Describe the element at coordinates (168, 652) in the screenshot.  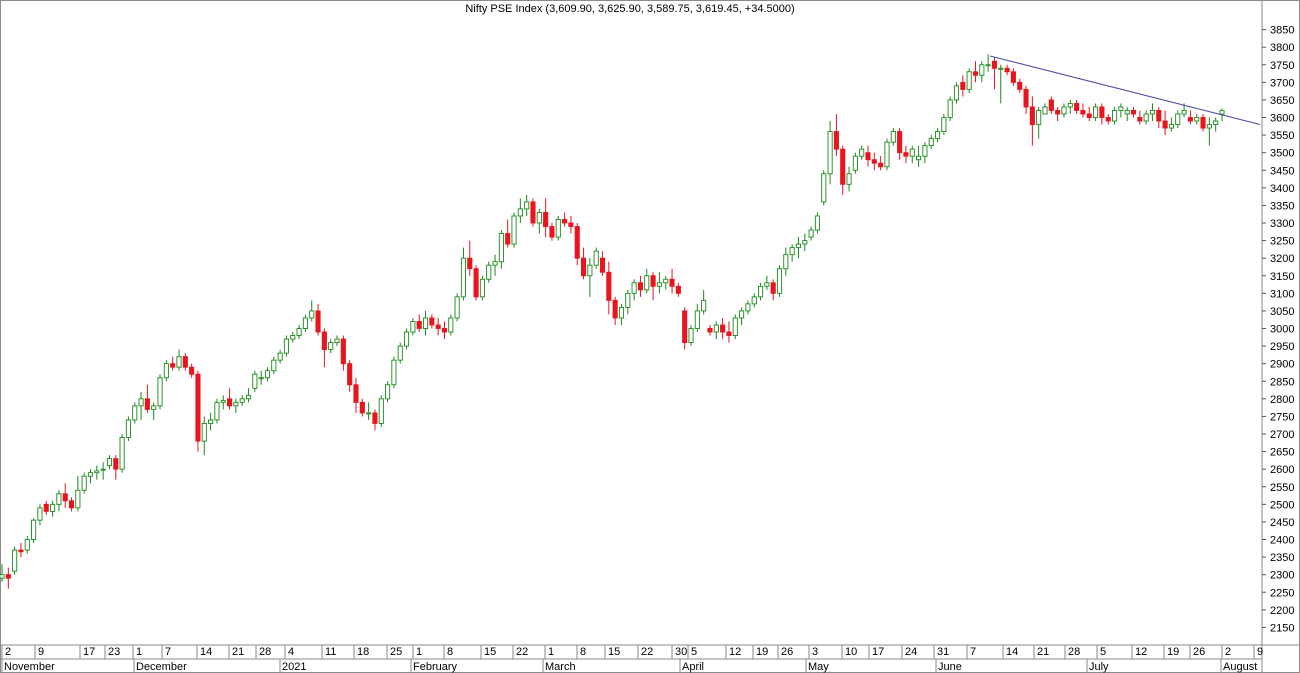
I see `x-day-tick-label: 7` at that location.